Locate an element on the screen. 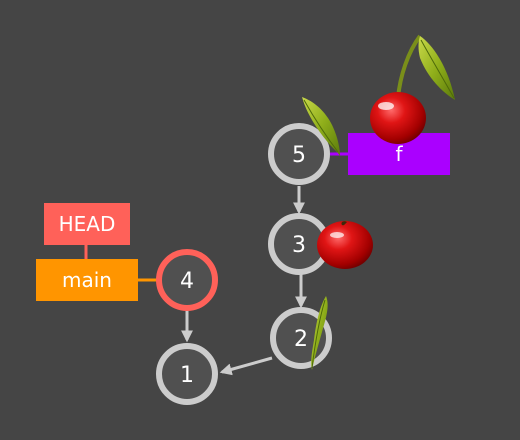 The height and width of the screenshot is (440, 520). head-ref-label: HEAD is located at coordinates (87, 224).